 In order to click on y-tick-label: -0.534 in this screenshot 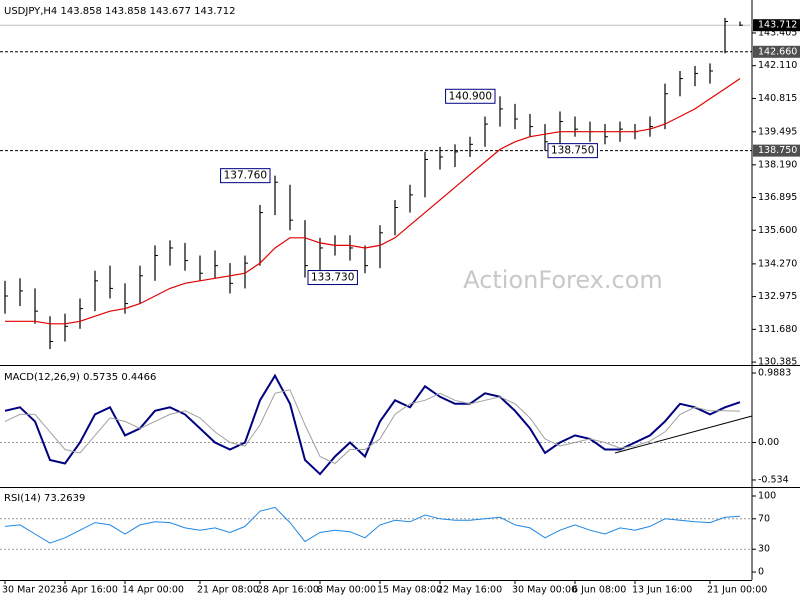, I will do `click(773, 479)`.